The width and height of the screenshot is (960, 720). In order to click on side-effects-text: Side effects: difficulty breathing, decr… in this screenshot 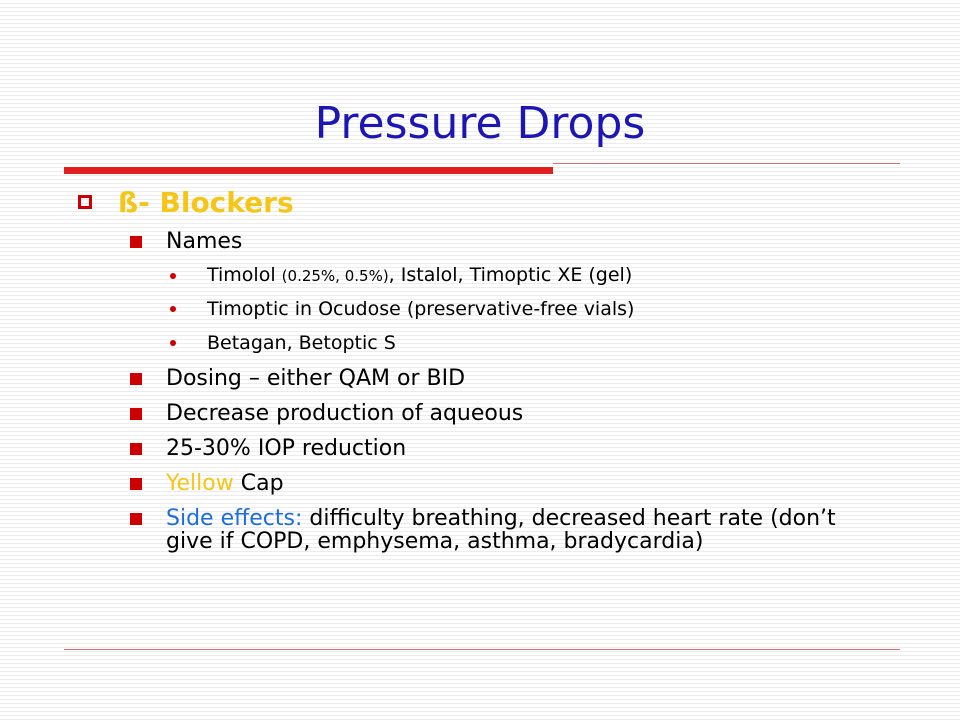, I will do `click(506, 530)`.